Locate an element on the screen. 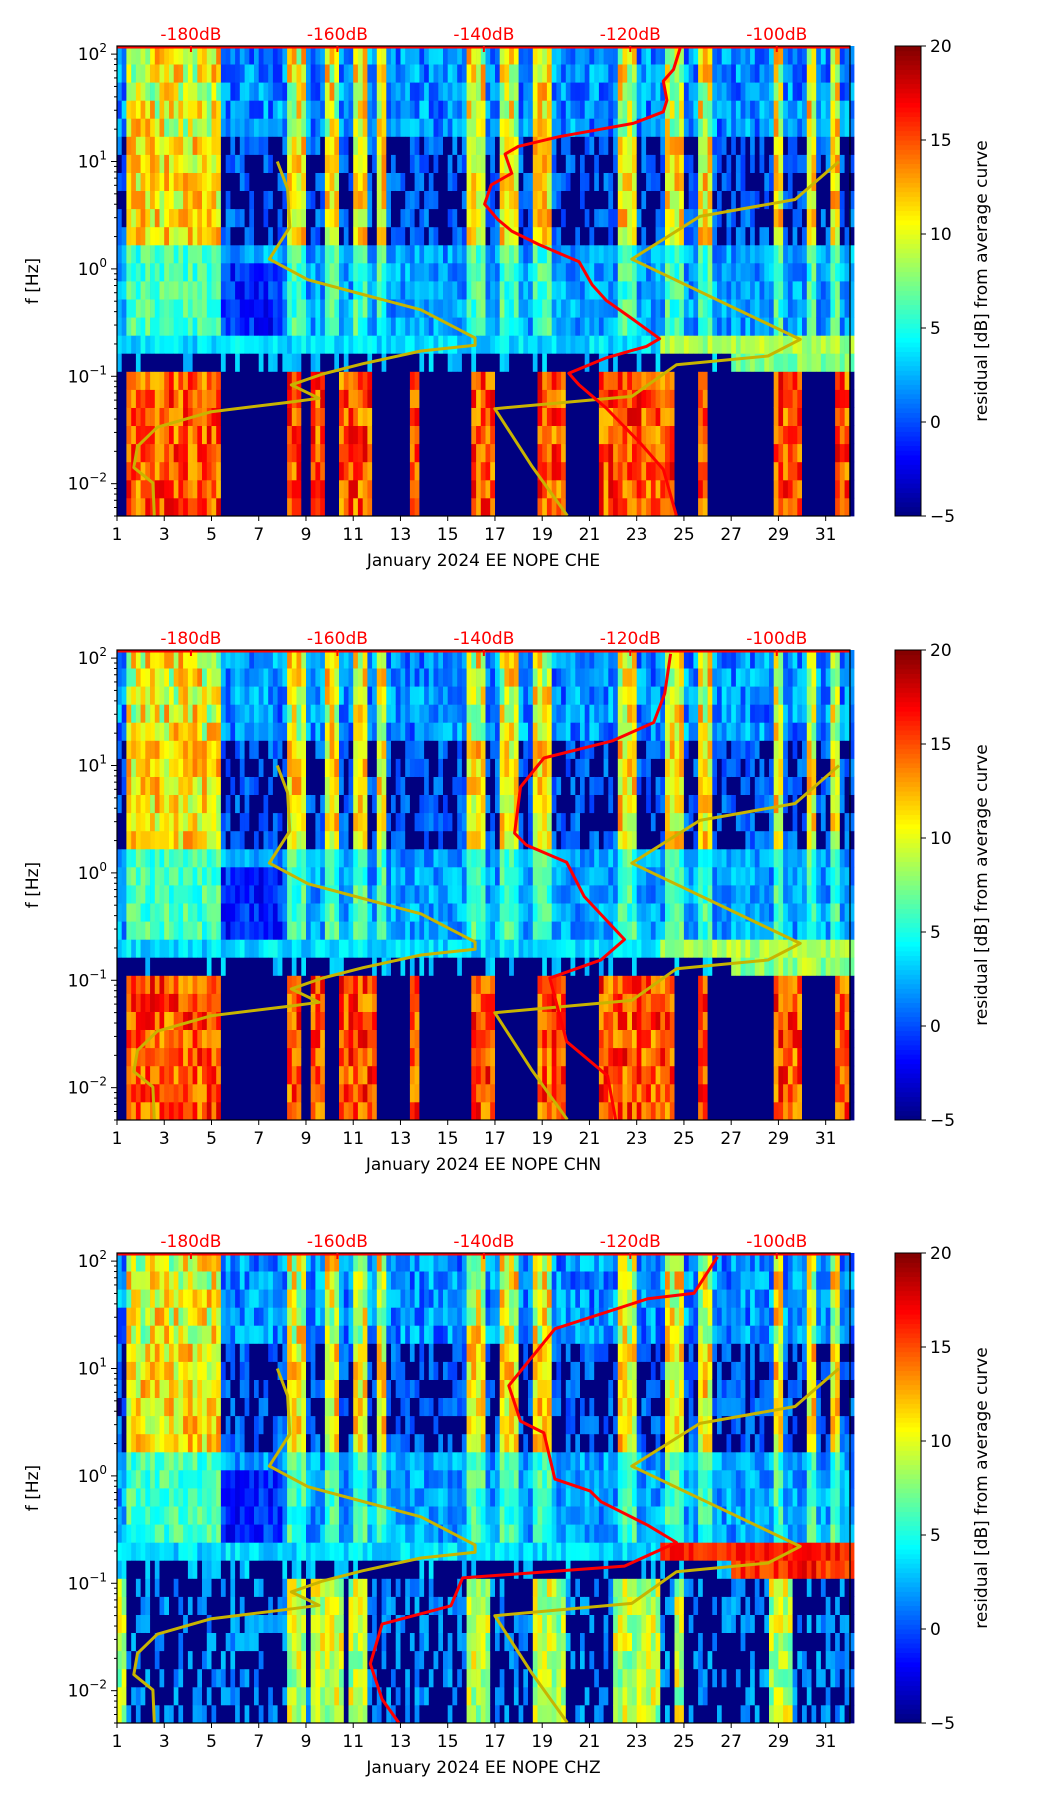  colorbar-tick-label: 15 is located at coordinates (941, 141).